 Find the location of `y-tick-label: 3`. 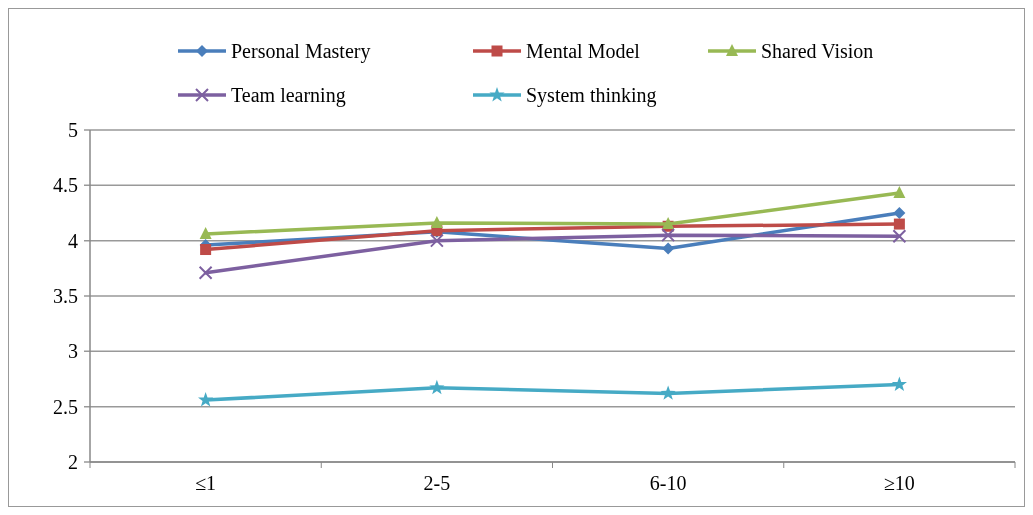

y-tick-label: 3 is located at coordinates (73, 351).